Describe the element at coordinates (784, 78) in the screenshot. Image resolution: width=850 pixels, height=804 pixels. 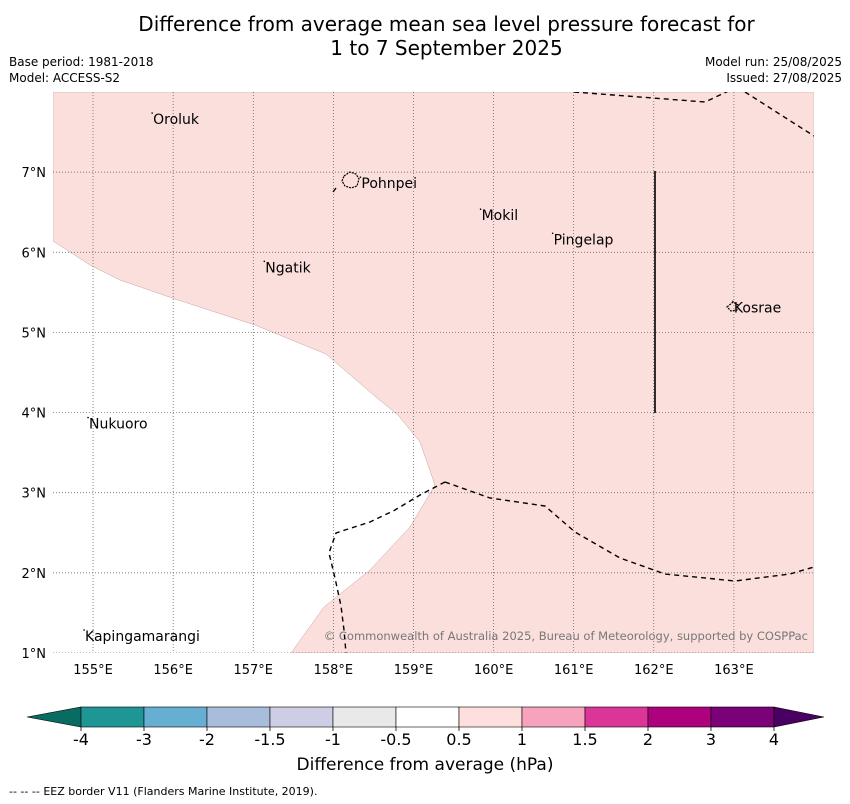
I see `issued-label: Issued: 27/08/2025` at that location.